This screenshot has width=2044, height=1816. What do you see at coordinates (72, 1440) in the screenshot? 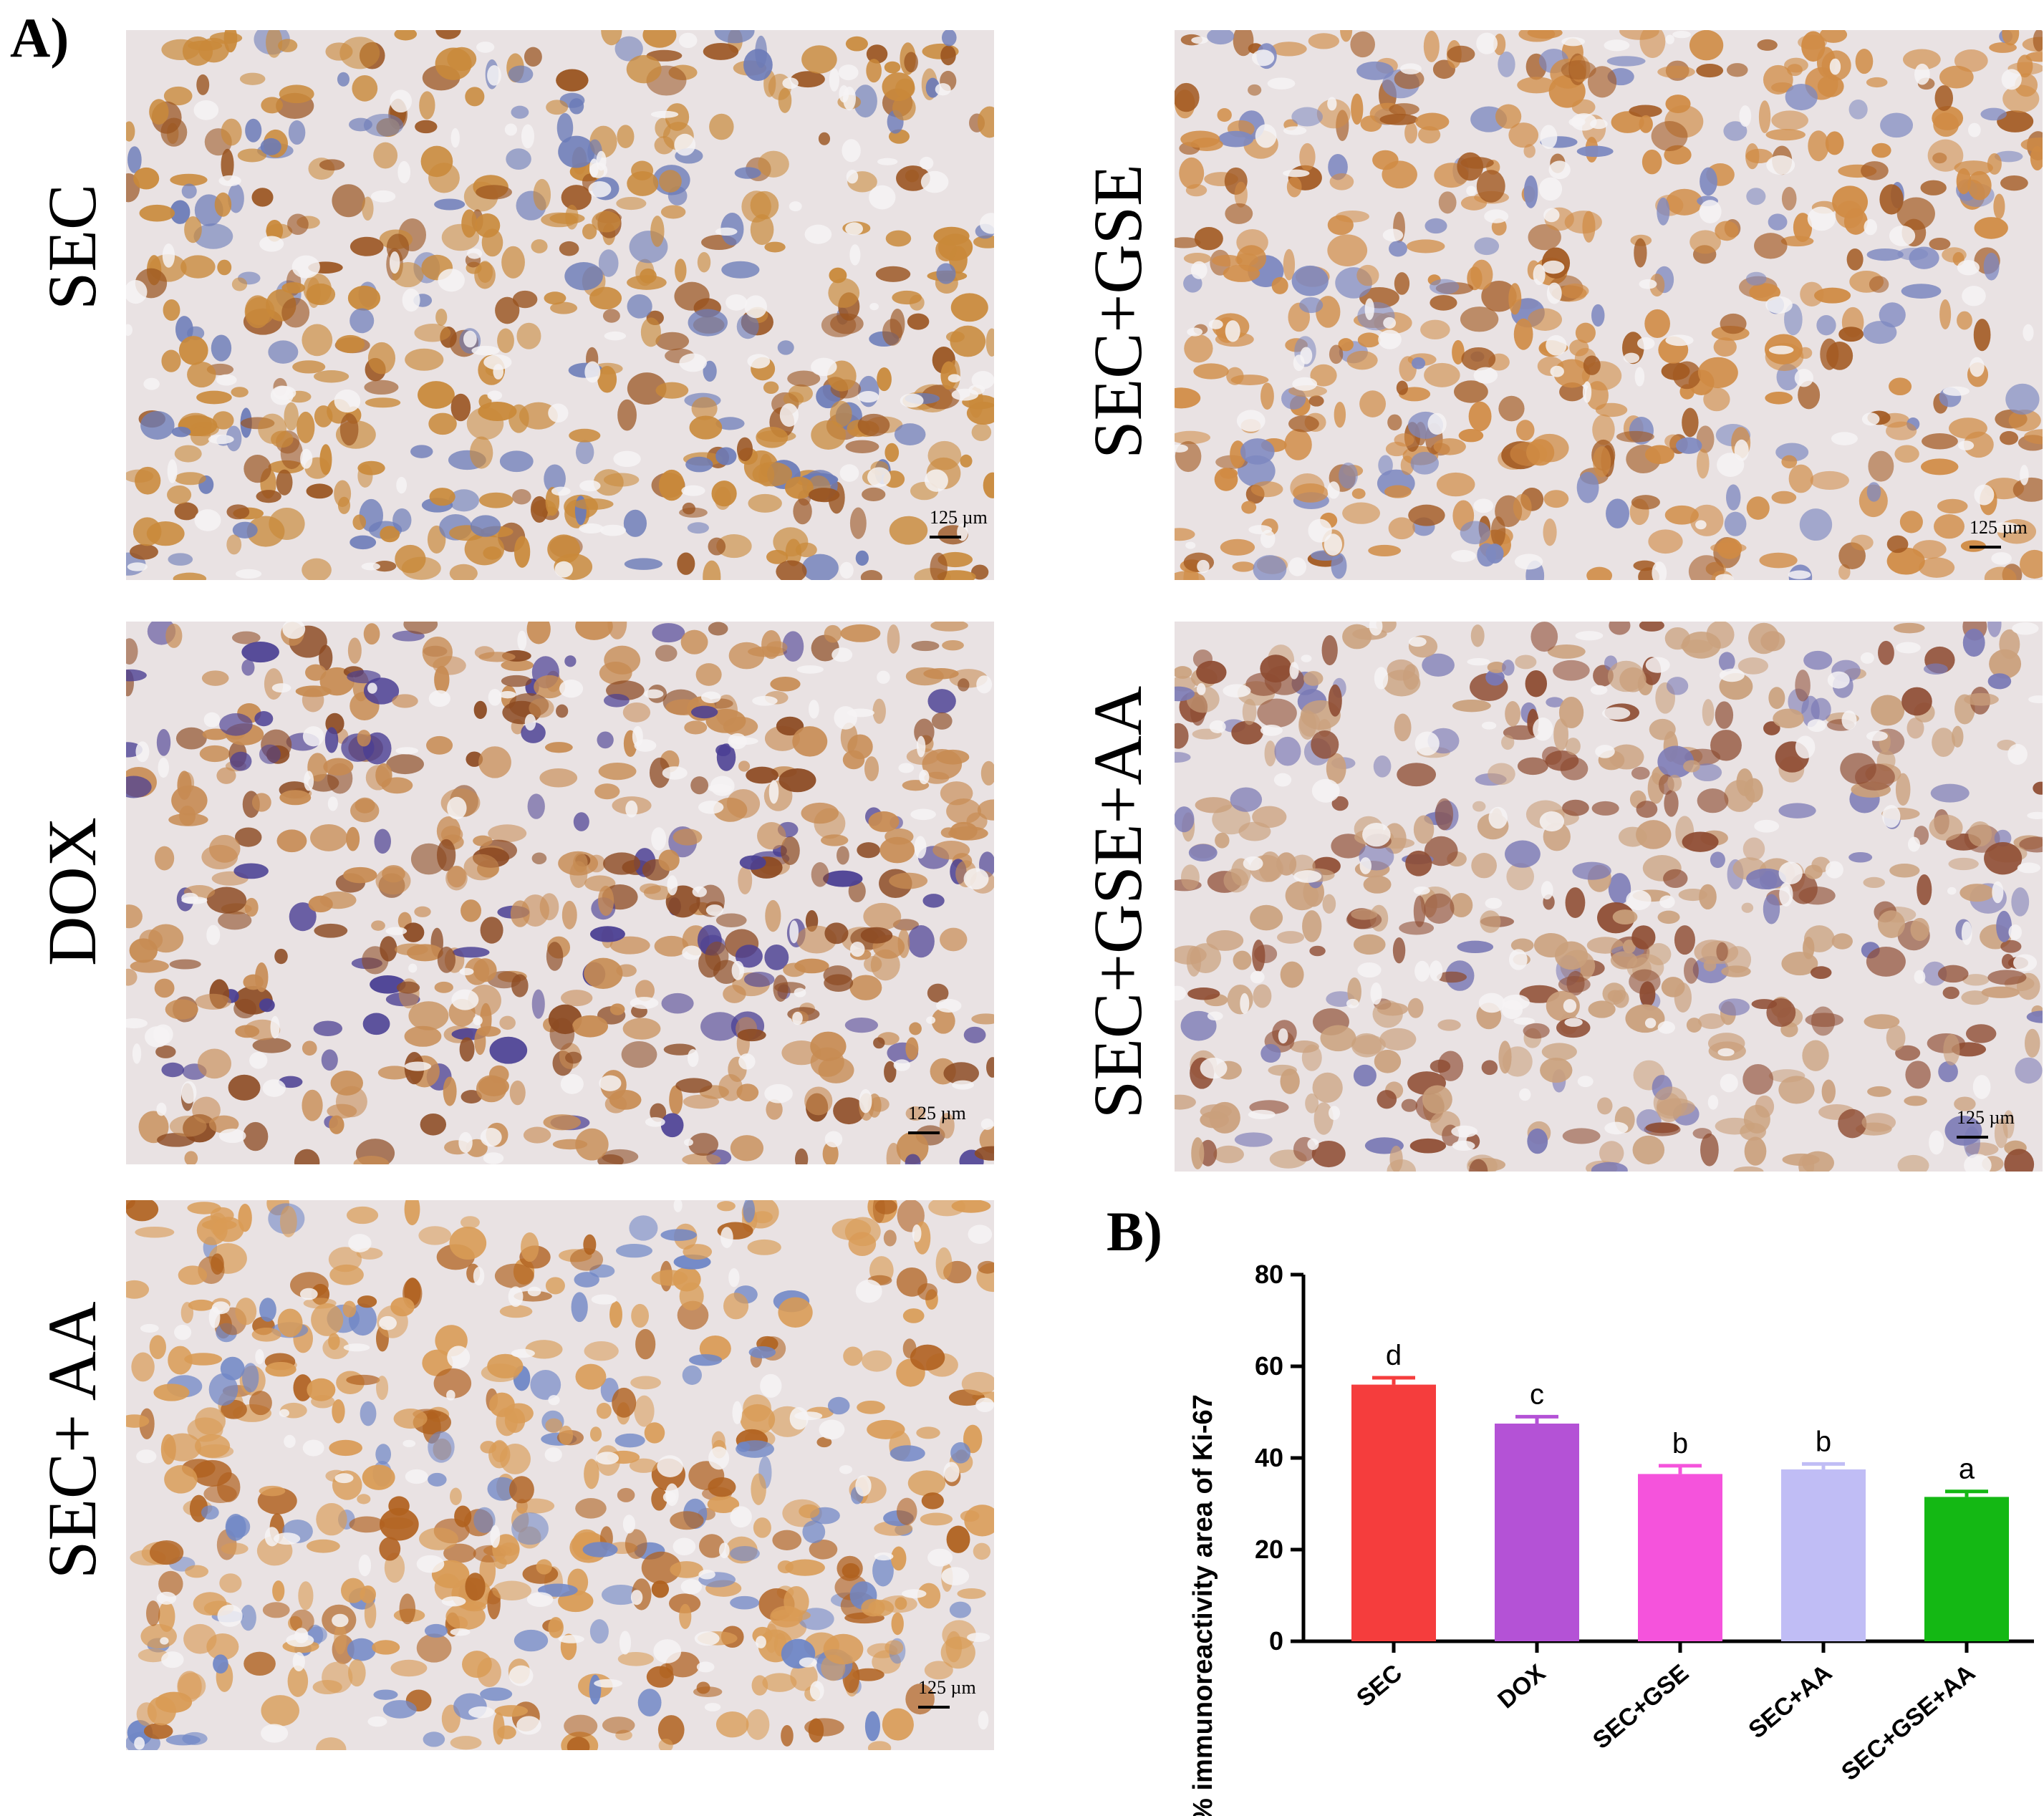
I see `row-label-sec-aa: SEC+ AA` at bounding box center [72, 1440].